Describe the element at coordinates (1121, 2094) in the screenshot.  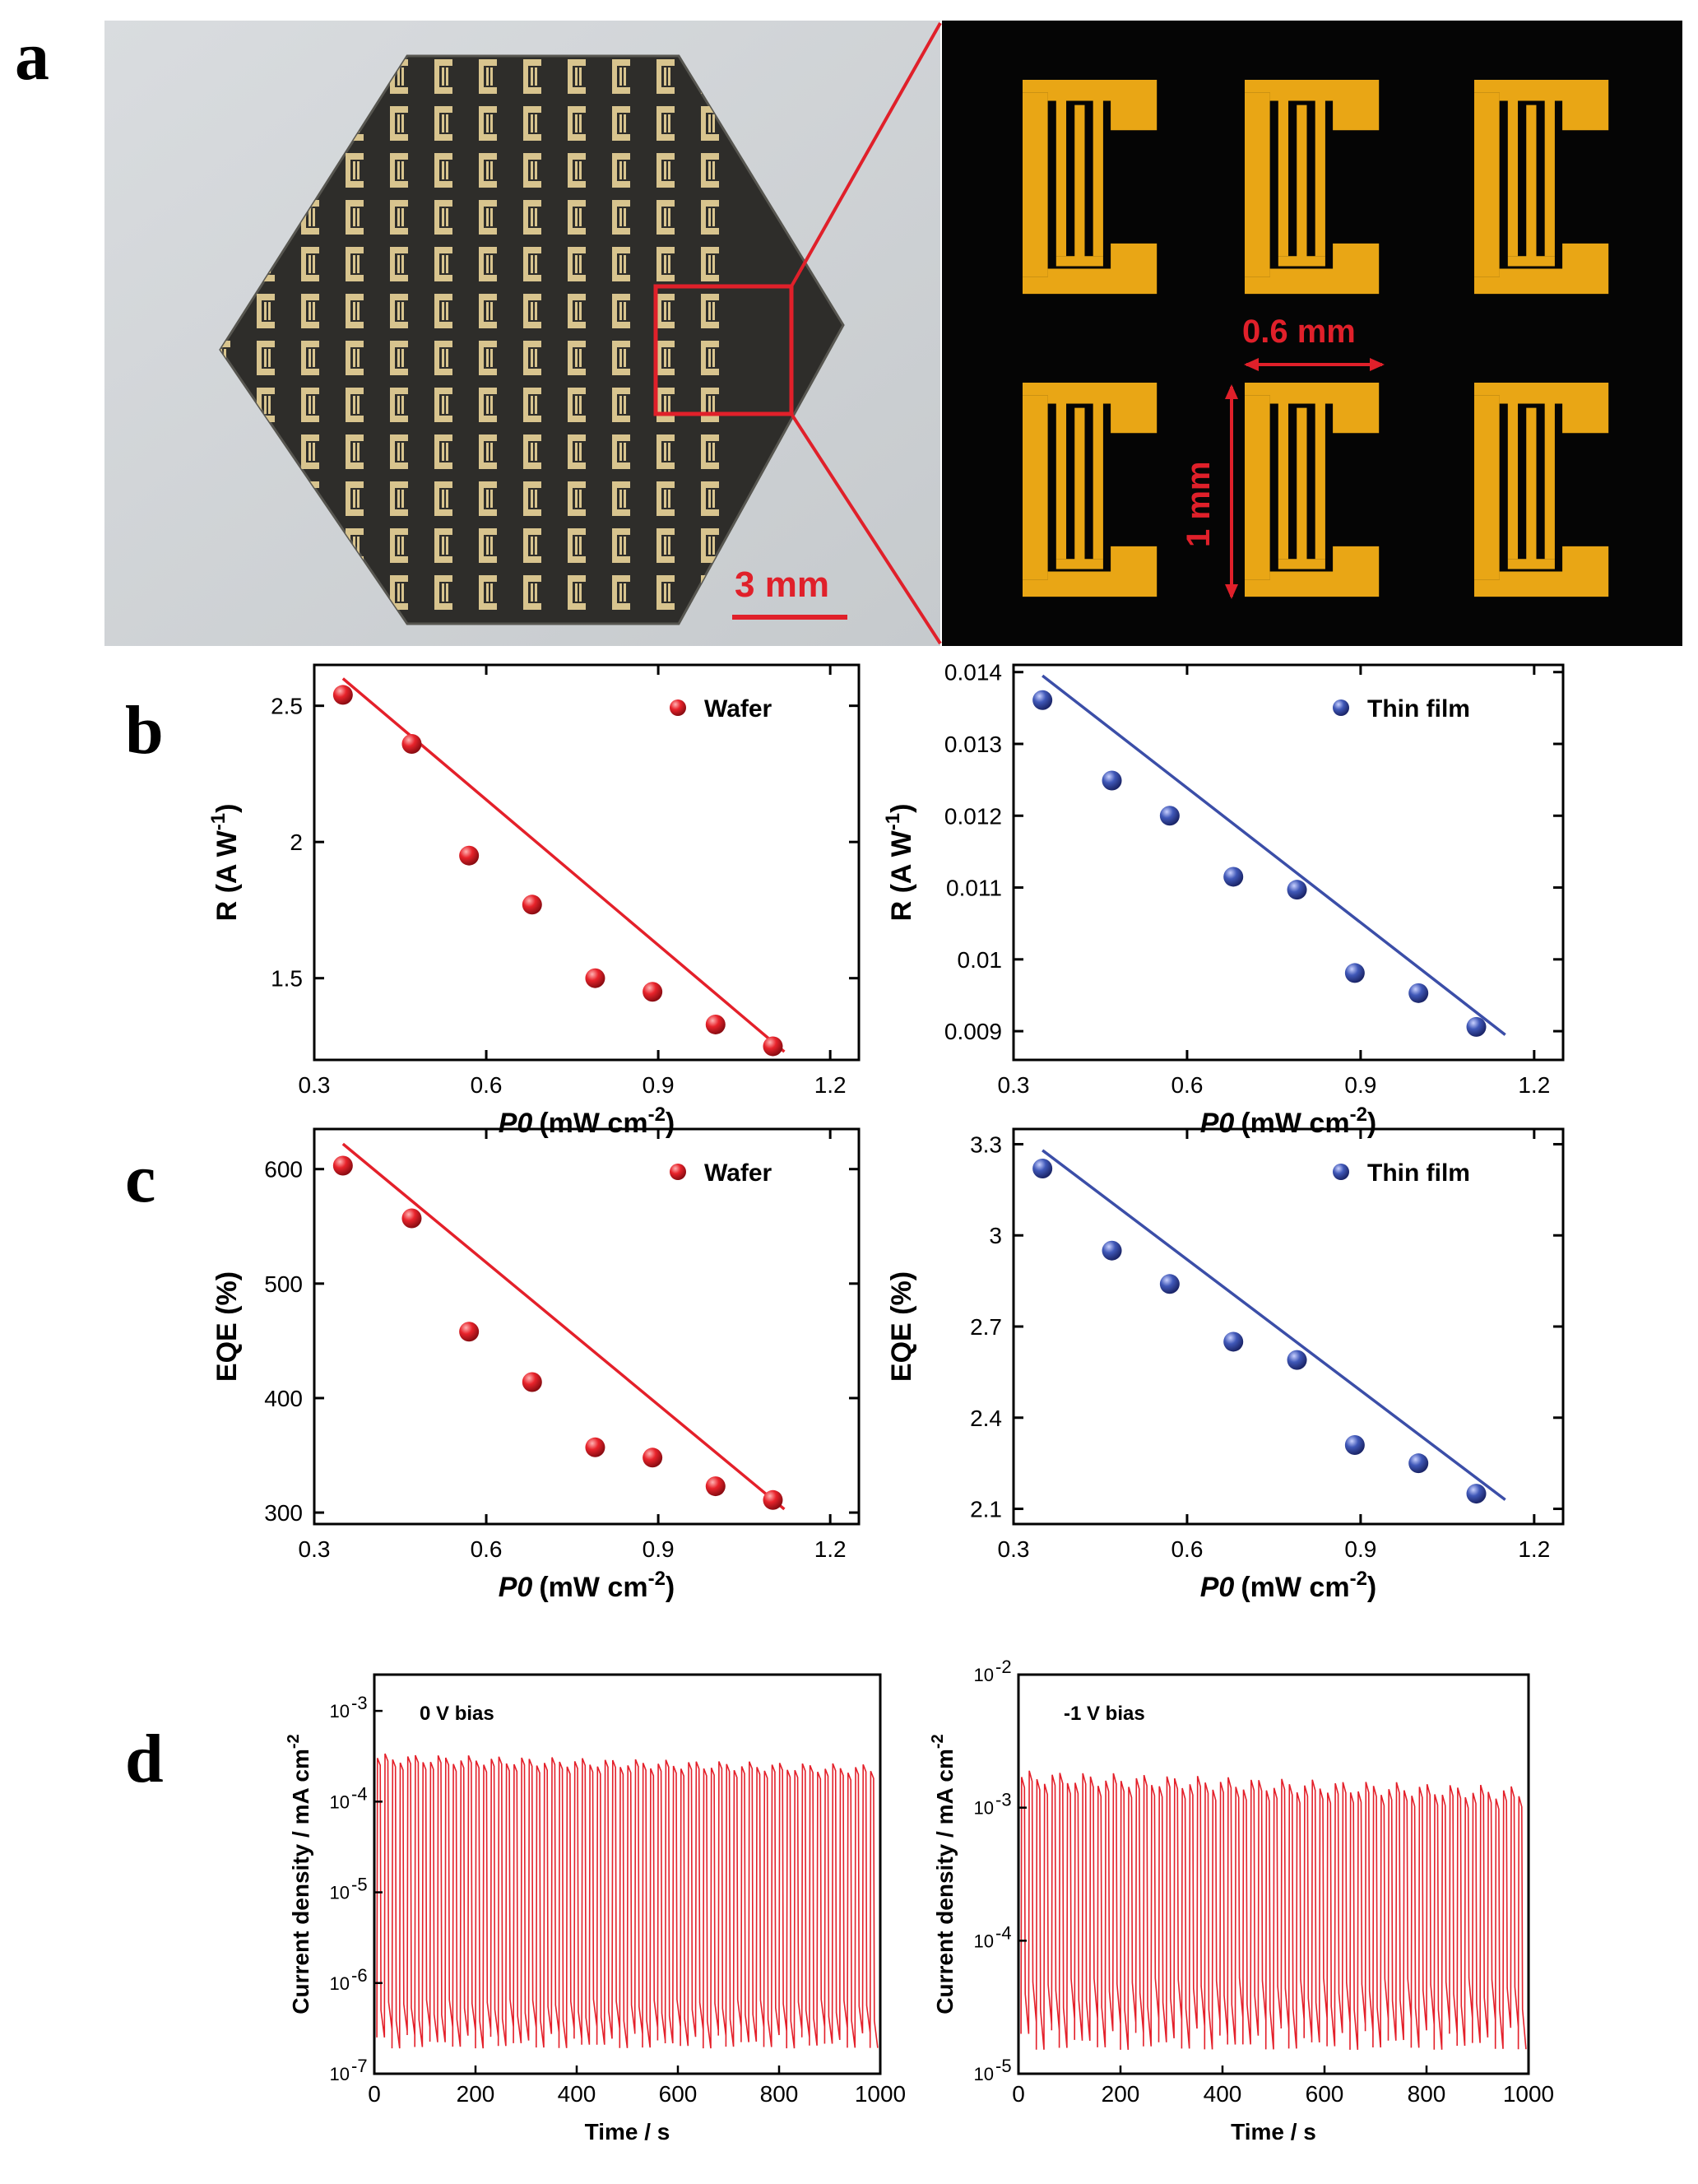
I see `x-tick-label: 200` at that location.